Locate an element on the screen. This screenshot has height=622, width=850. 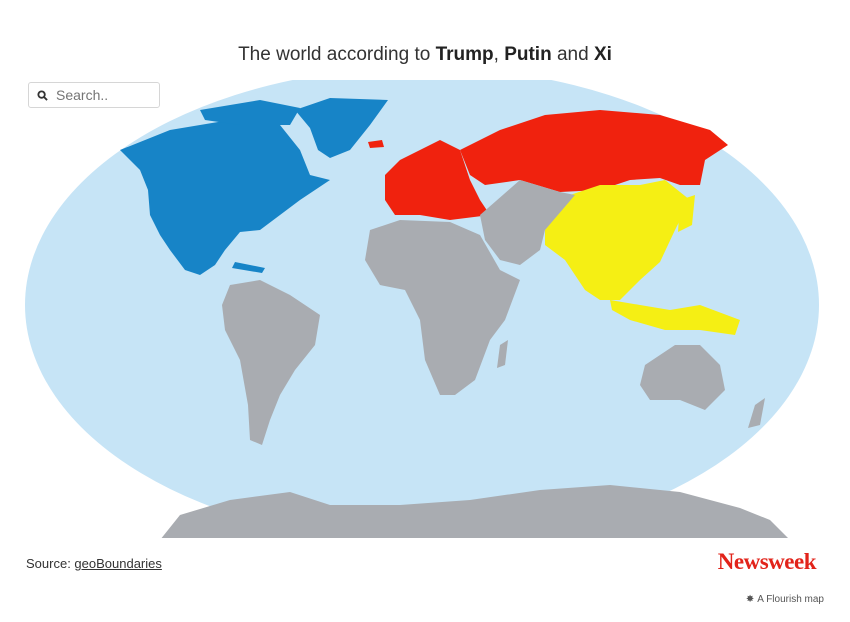
region-south-america is located at coordinates (271, 362).